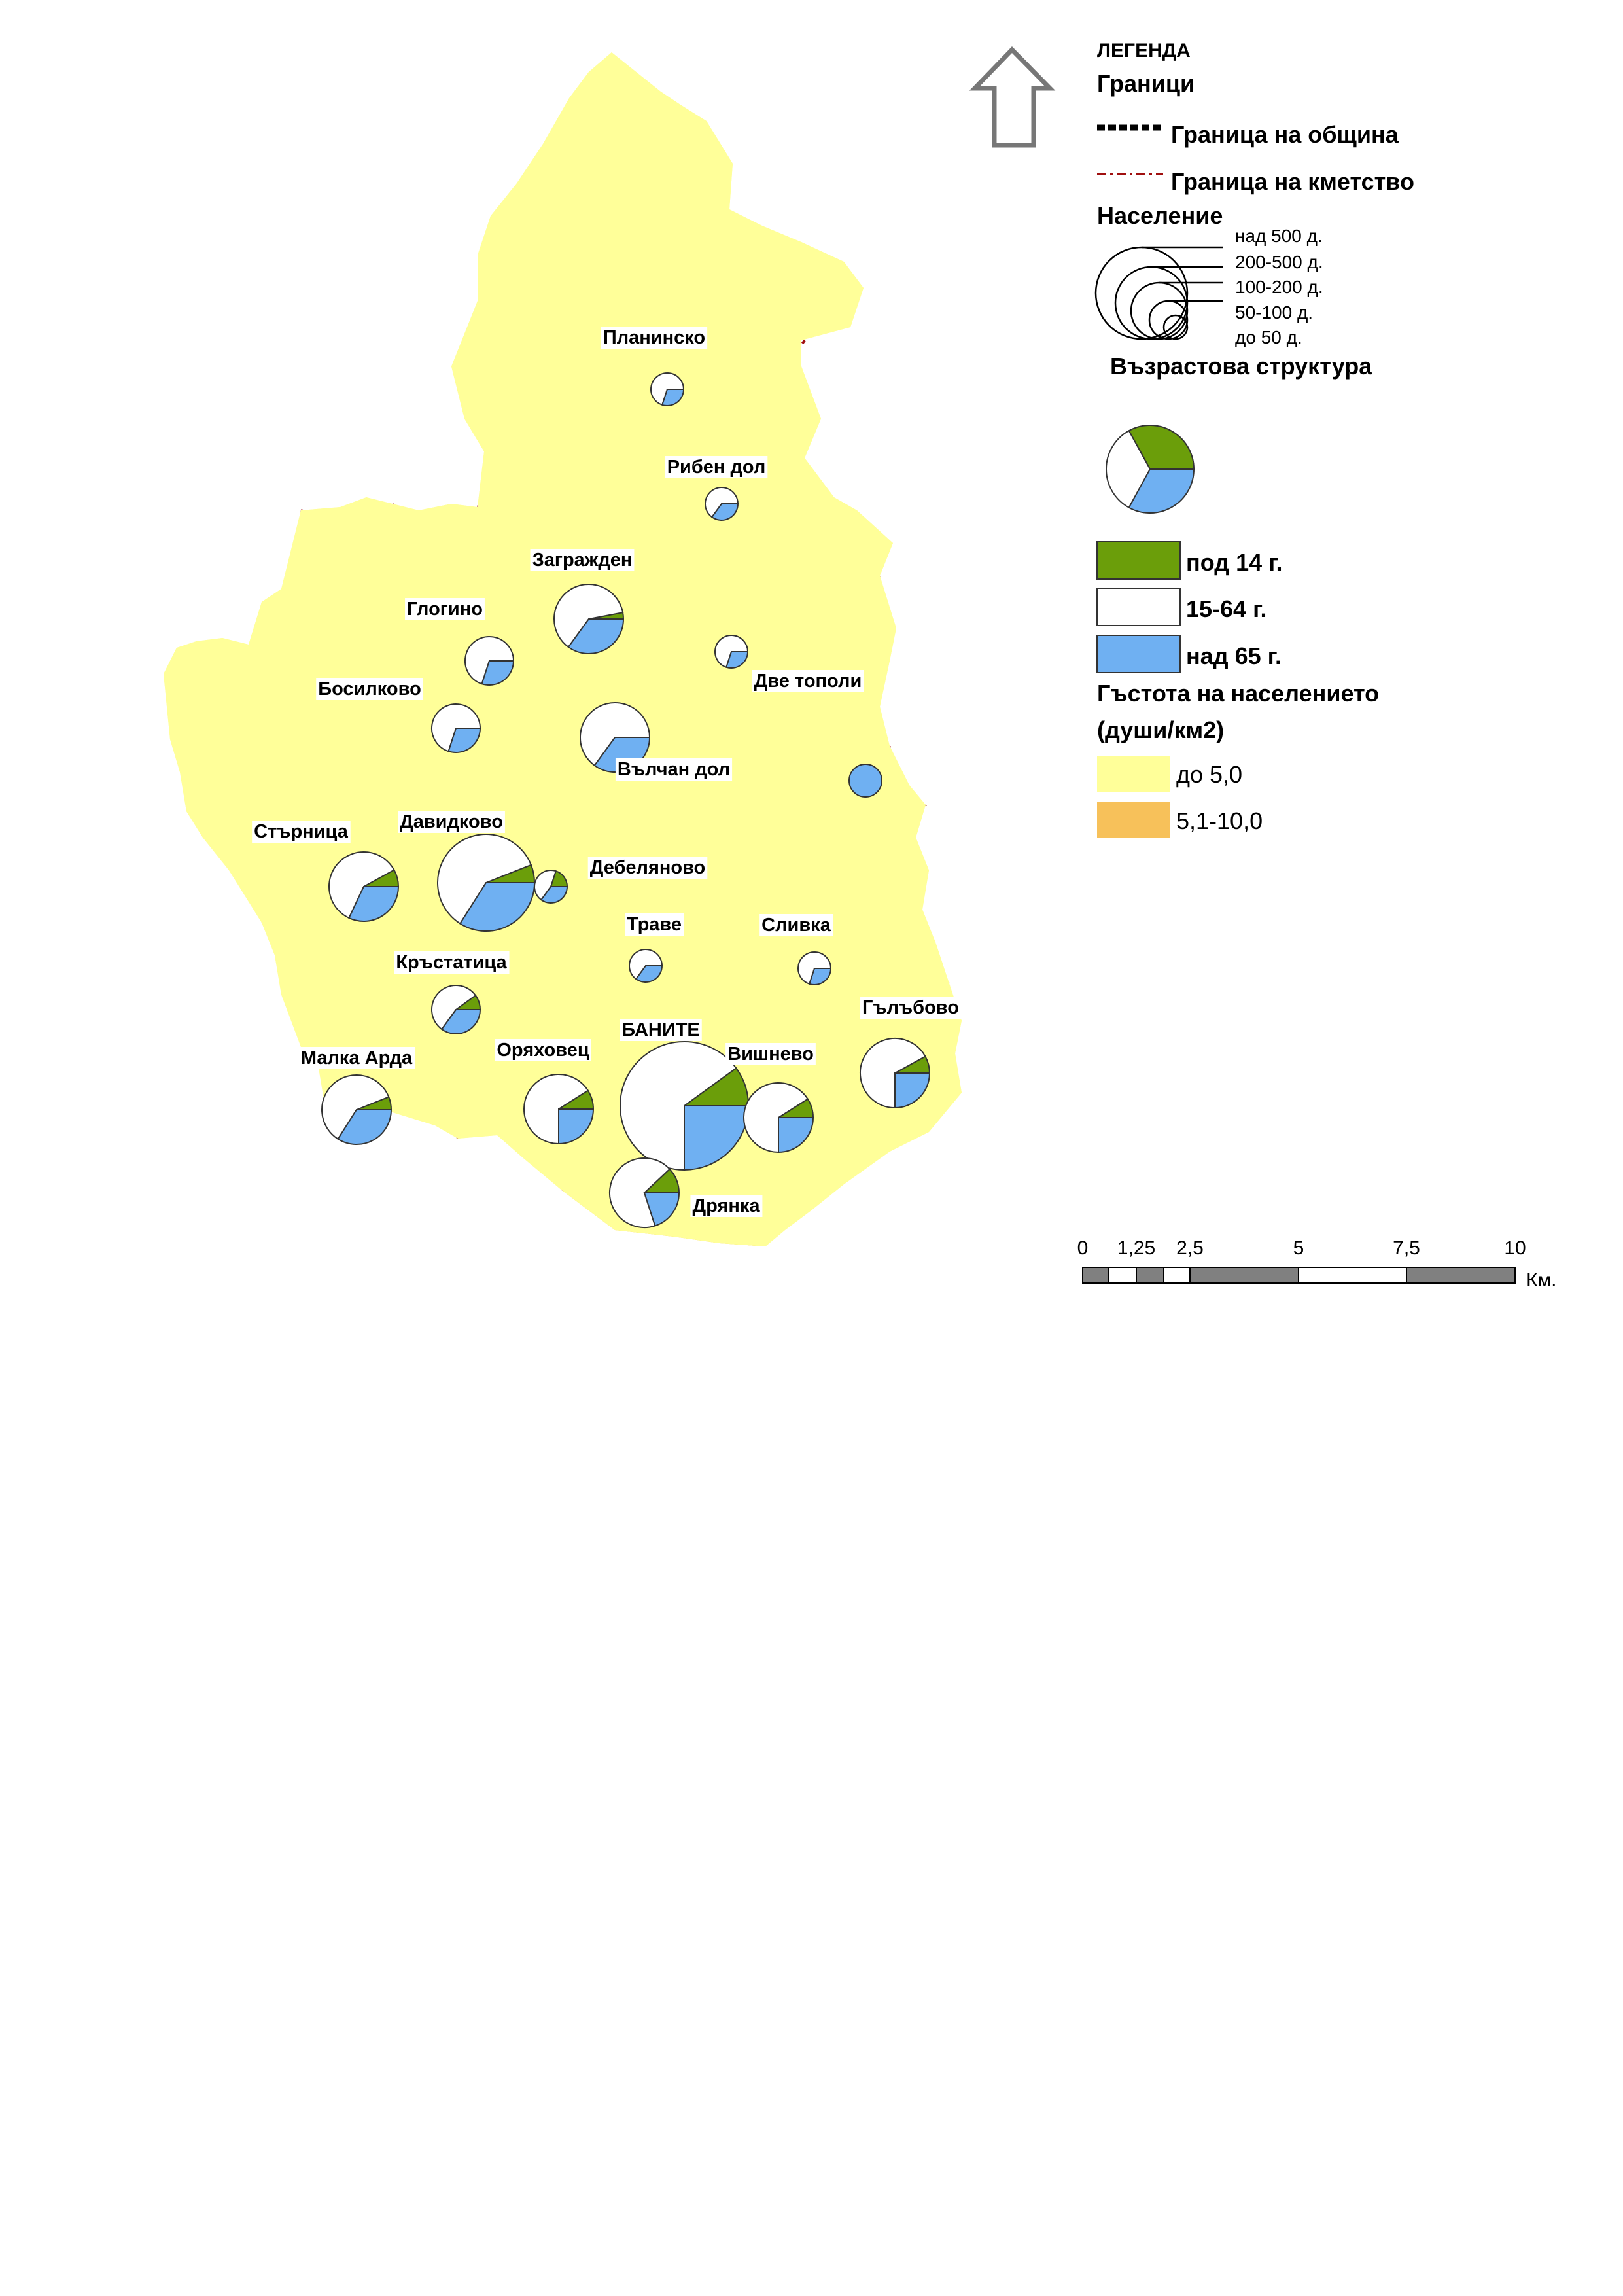 The height and width of the screenshot is (2296, 1623). I want to click on вишнево-pie, so click(778, 1118).